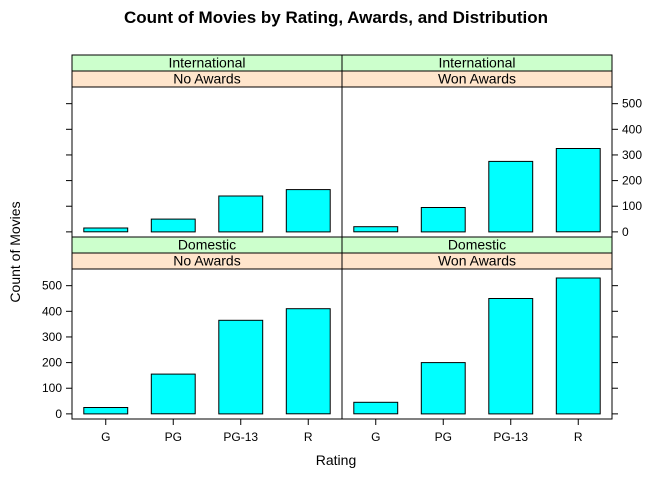  I want to click on y-axis-title: Count of Movies, so click(15, 251).